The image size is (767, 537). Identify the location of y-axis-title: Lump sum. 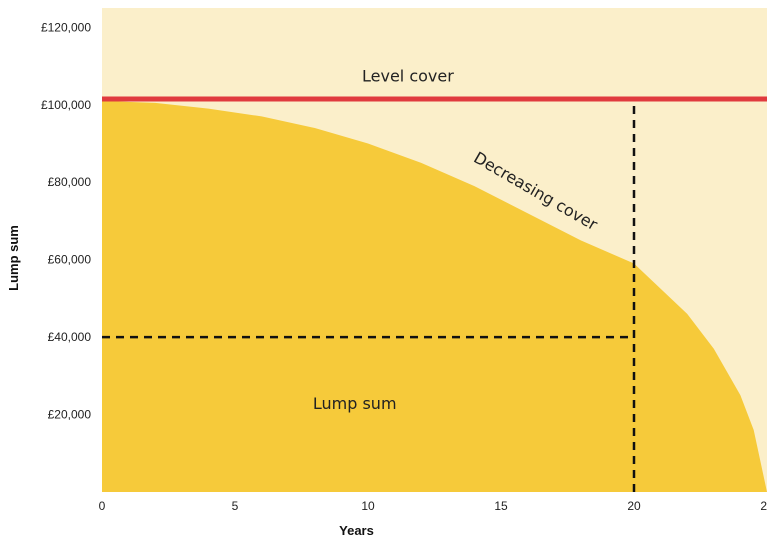
(13, 258).